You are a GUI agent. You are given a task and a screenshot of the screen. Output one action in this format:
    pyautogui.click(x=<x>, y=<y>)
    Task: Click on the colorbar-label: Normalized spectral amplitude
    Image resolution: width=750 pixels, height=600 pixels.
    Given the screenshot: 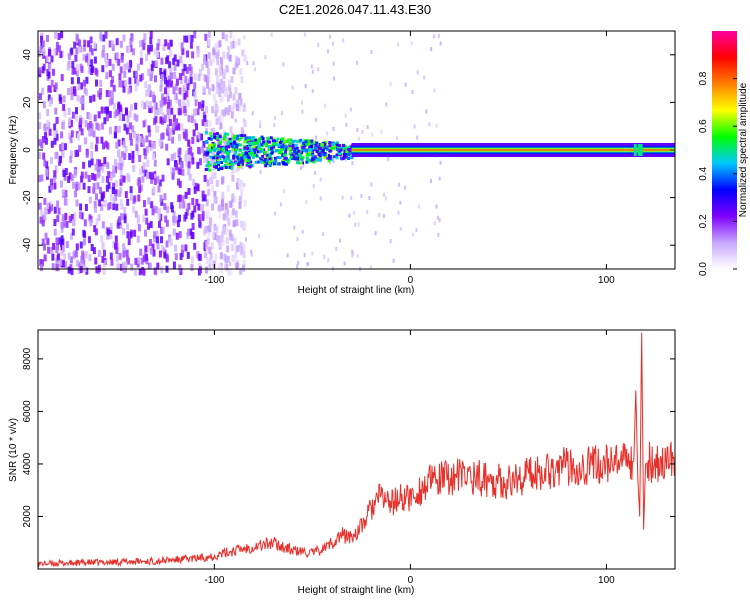 What is the action you would take?
    pyautogui.click(x=743, y=149)
    